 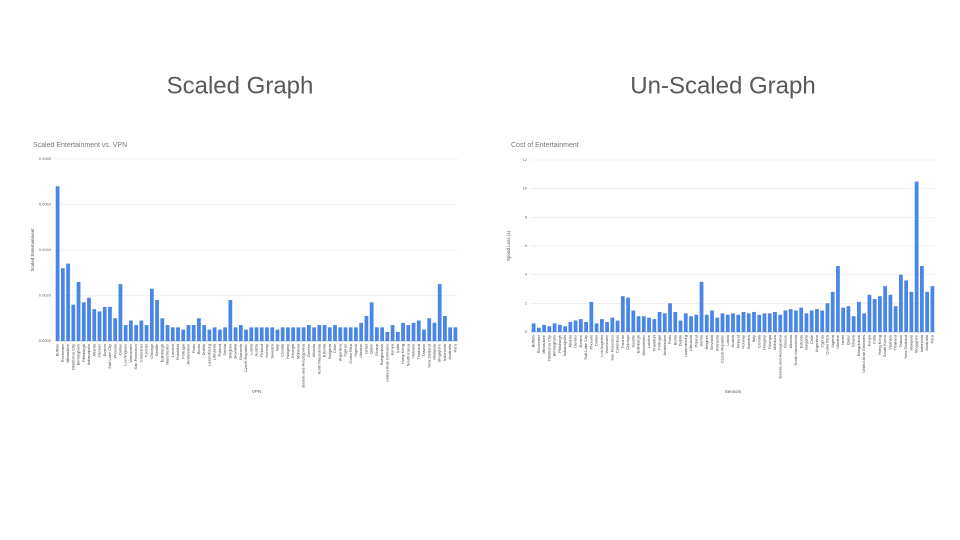 I want to click on x-tick-label: Salt Lake City, so click(x=585, y=347).